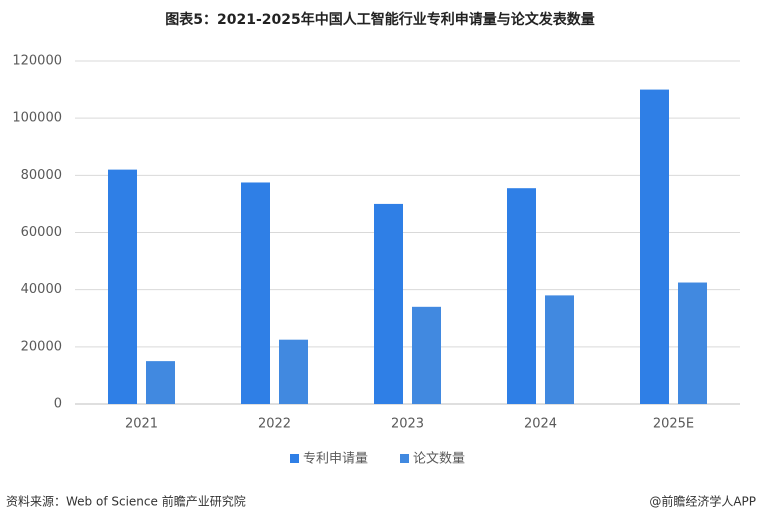 The image size is (760, 524). What do you see at coordinates (41, 175) in the screenshot?
I see `y-tick-label: 80000` at bounding box center [41, 175].